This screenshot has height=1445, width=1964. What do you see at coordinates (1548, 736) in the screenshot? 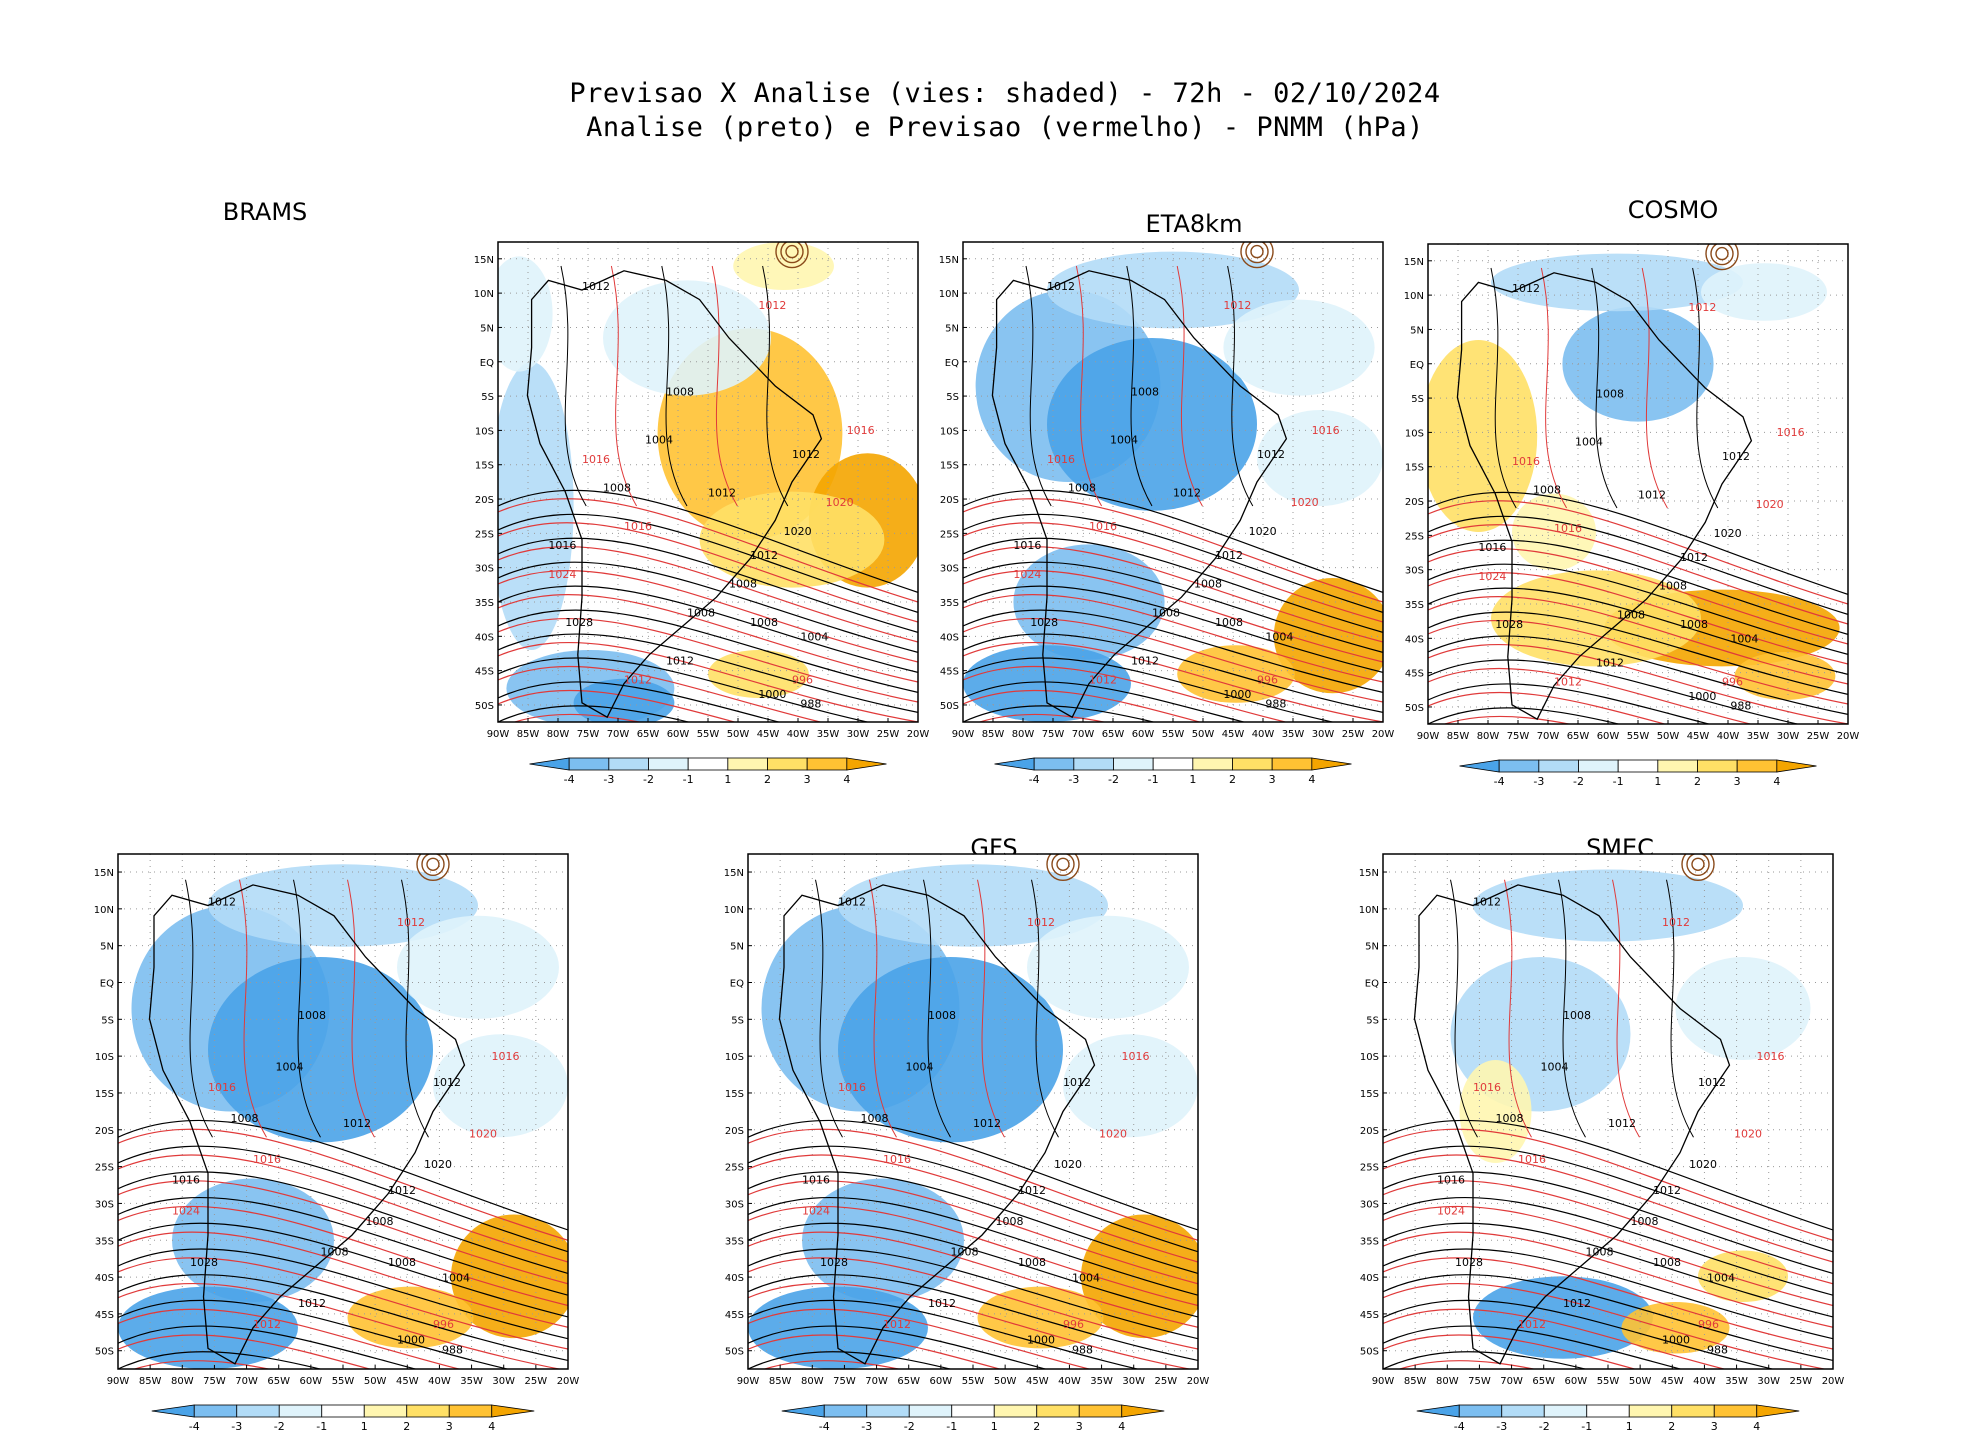
I see `longitude-tick-label: 70W` at bounding box center [1548, 736].